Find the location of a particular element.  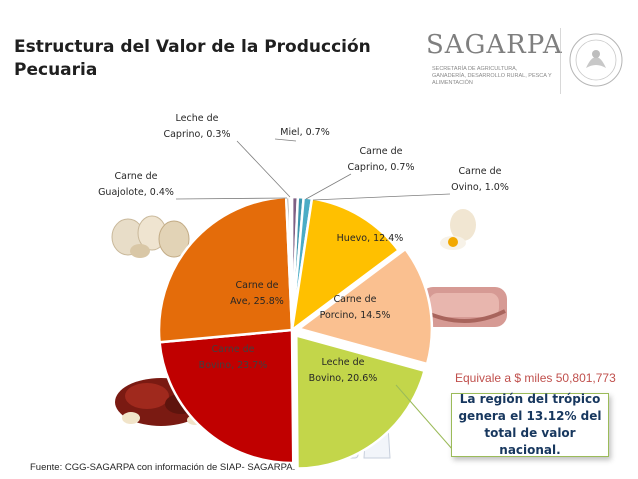

slice-label: Carne de Bovino, 23.7% is located at coordinates (233, 357).